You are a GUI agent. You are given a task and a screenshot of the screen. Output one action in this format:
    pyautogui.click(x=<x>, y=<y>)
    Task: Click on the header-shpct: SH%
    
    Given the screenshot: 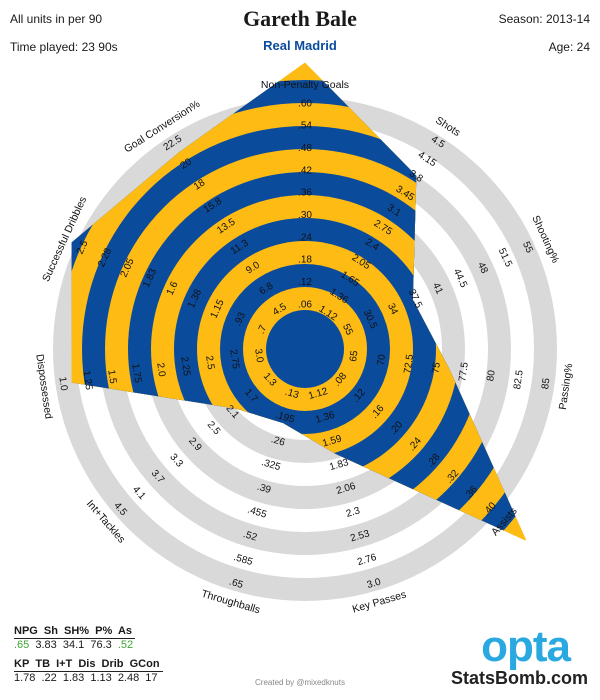 What is the action you would take?
    pyautogui.click(x=77, y=631)
    